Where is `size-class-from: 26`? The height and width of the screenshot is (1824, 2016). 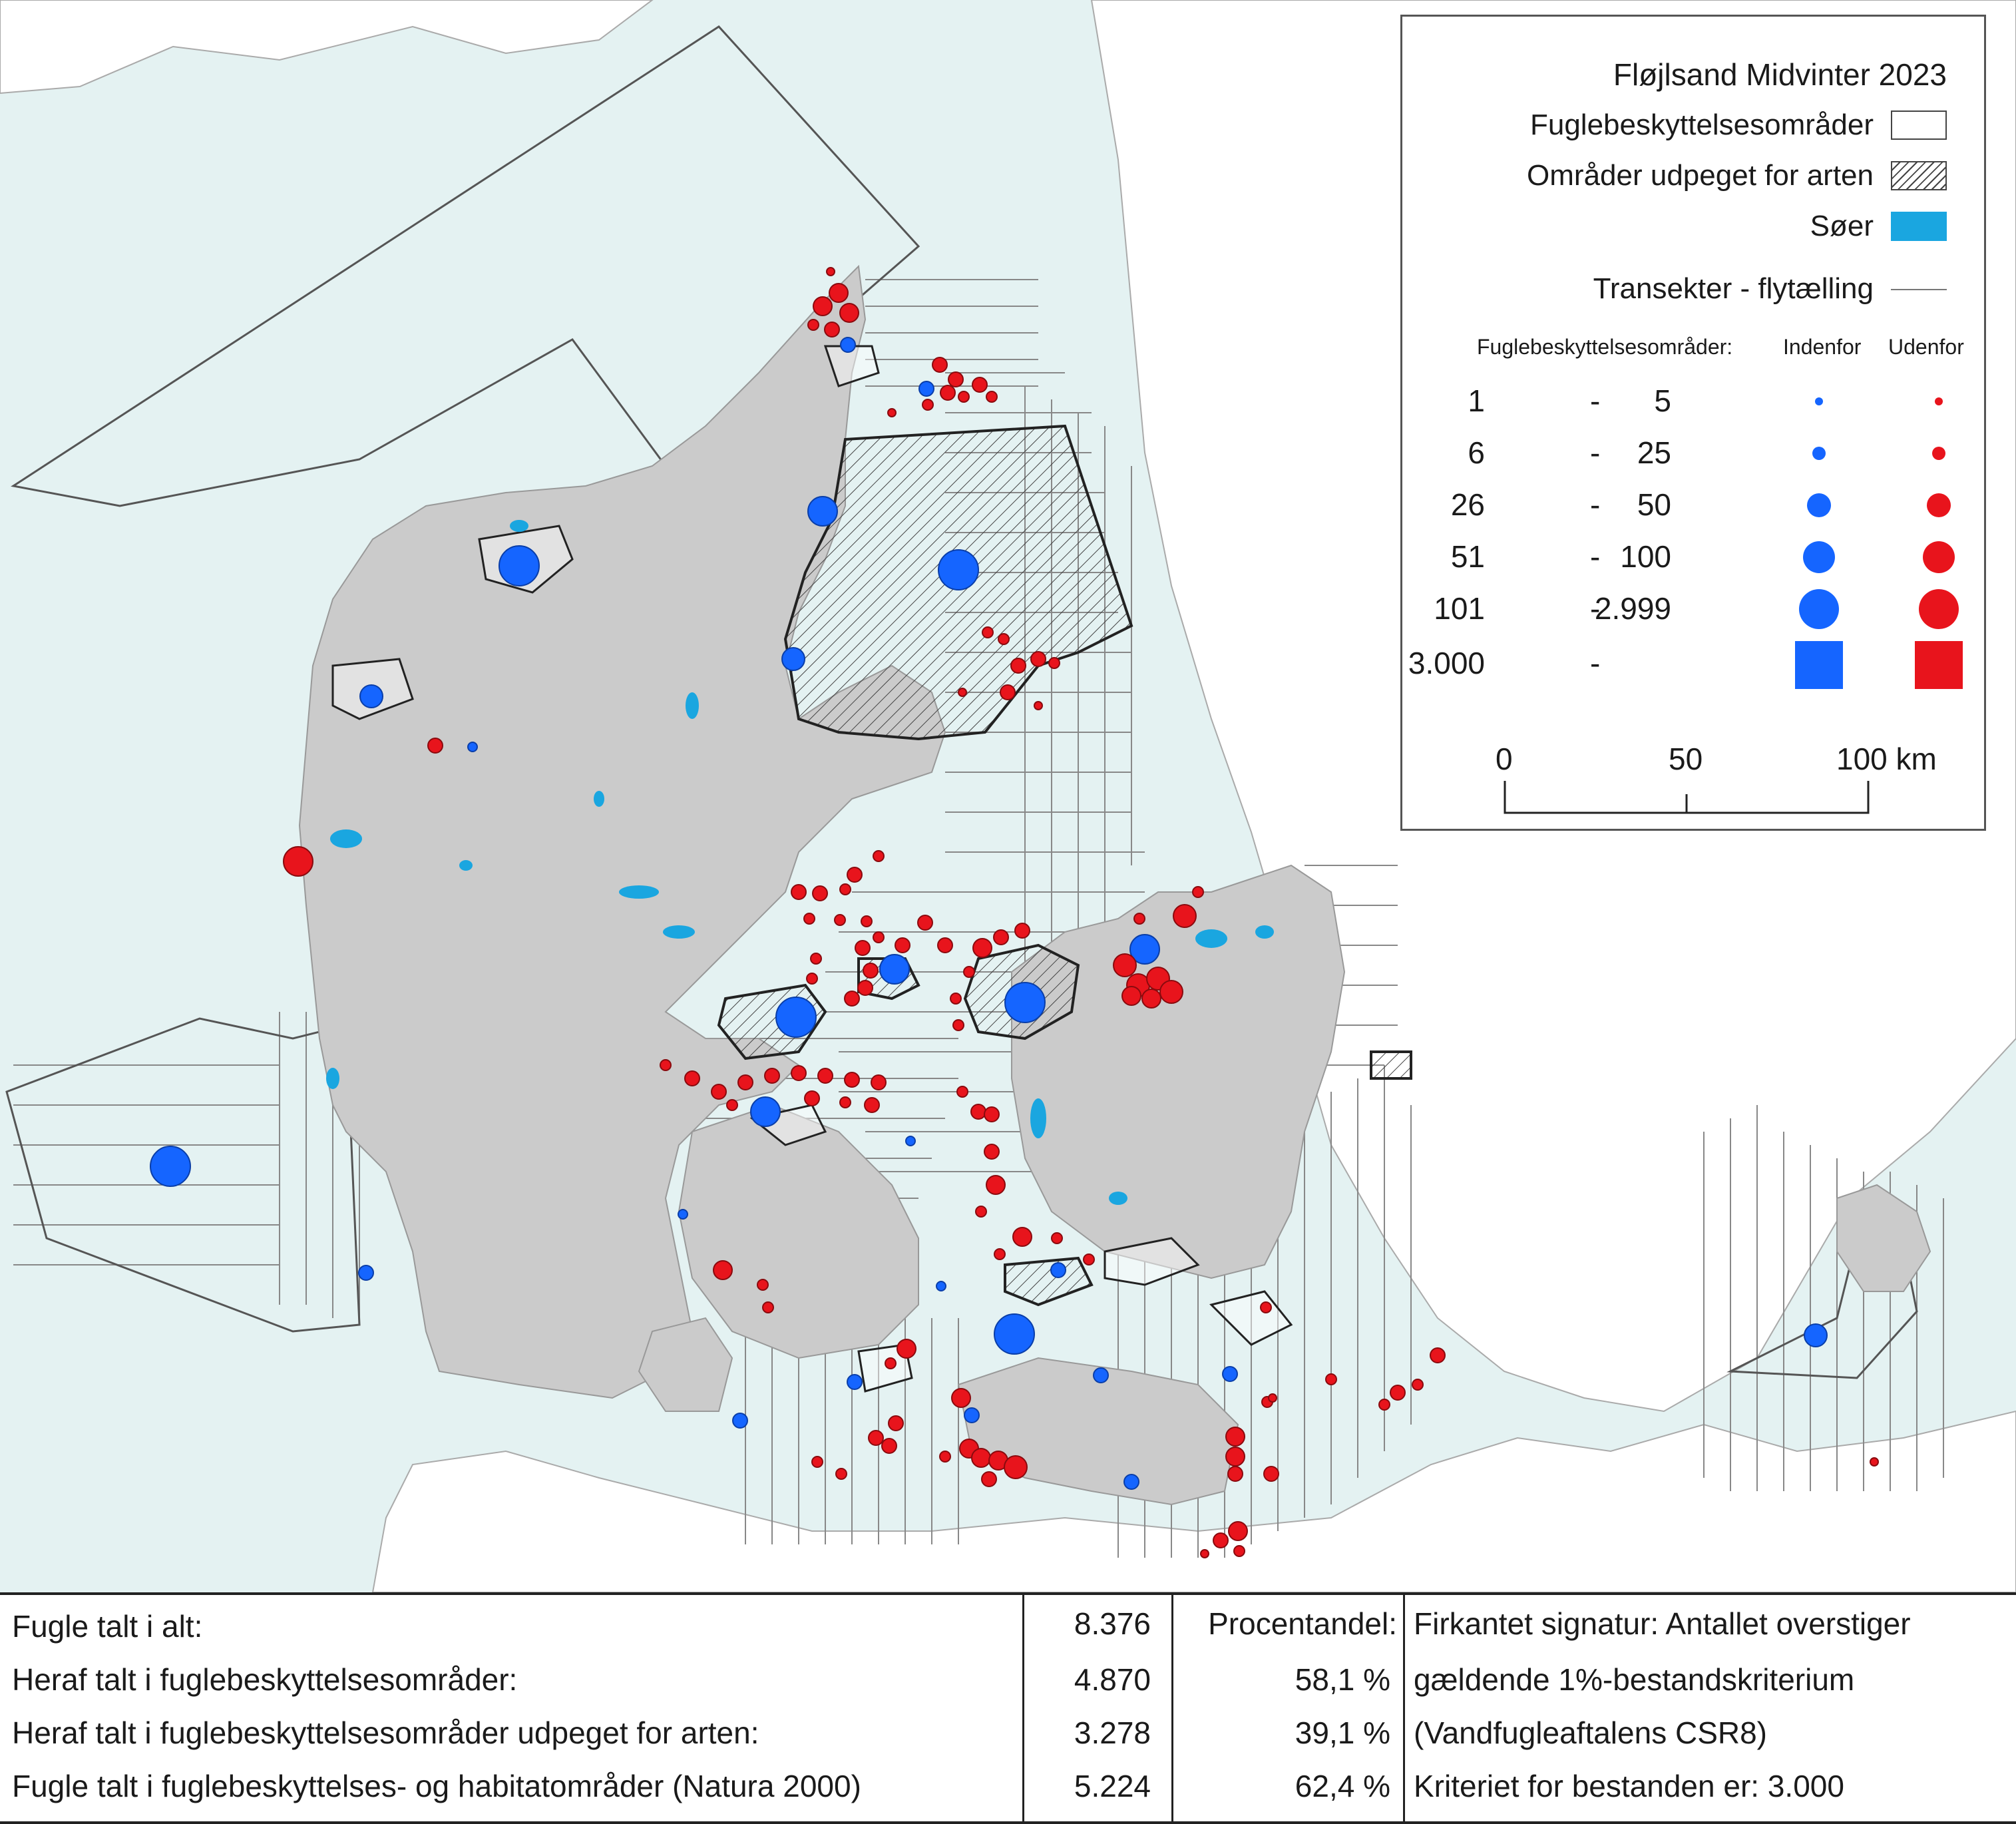
size-class-from: 26 is located at coordinates (1467, 505).